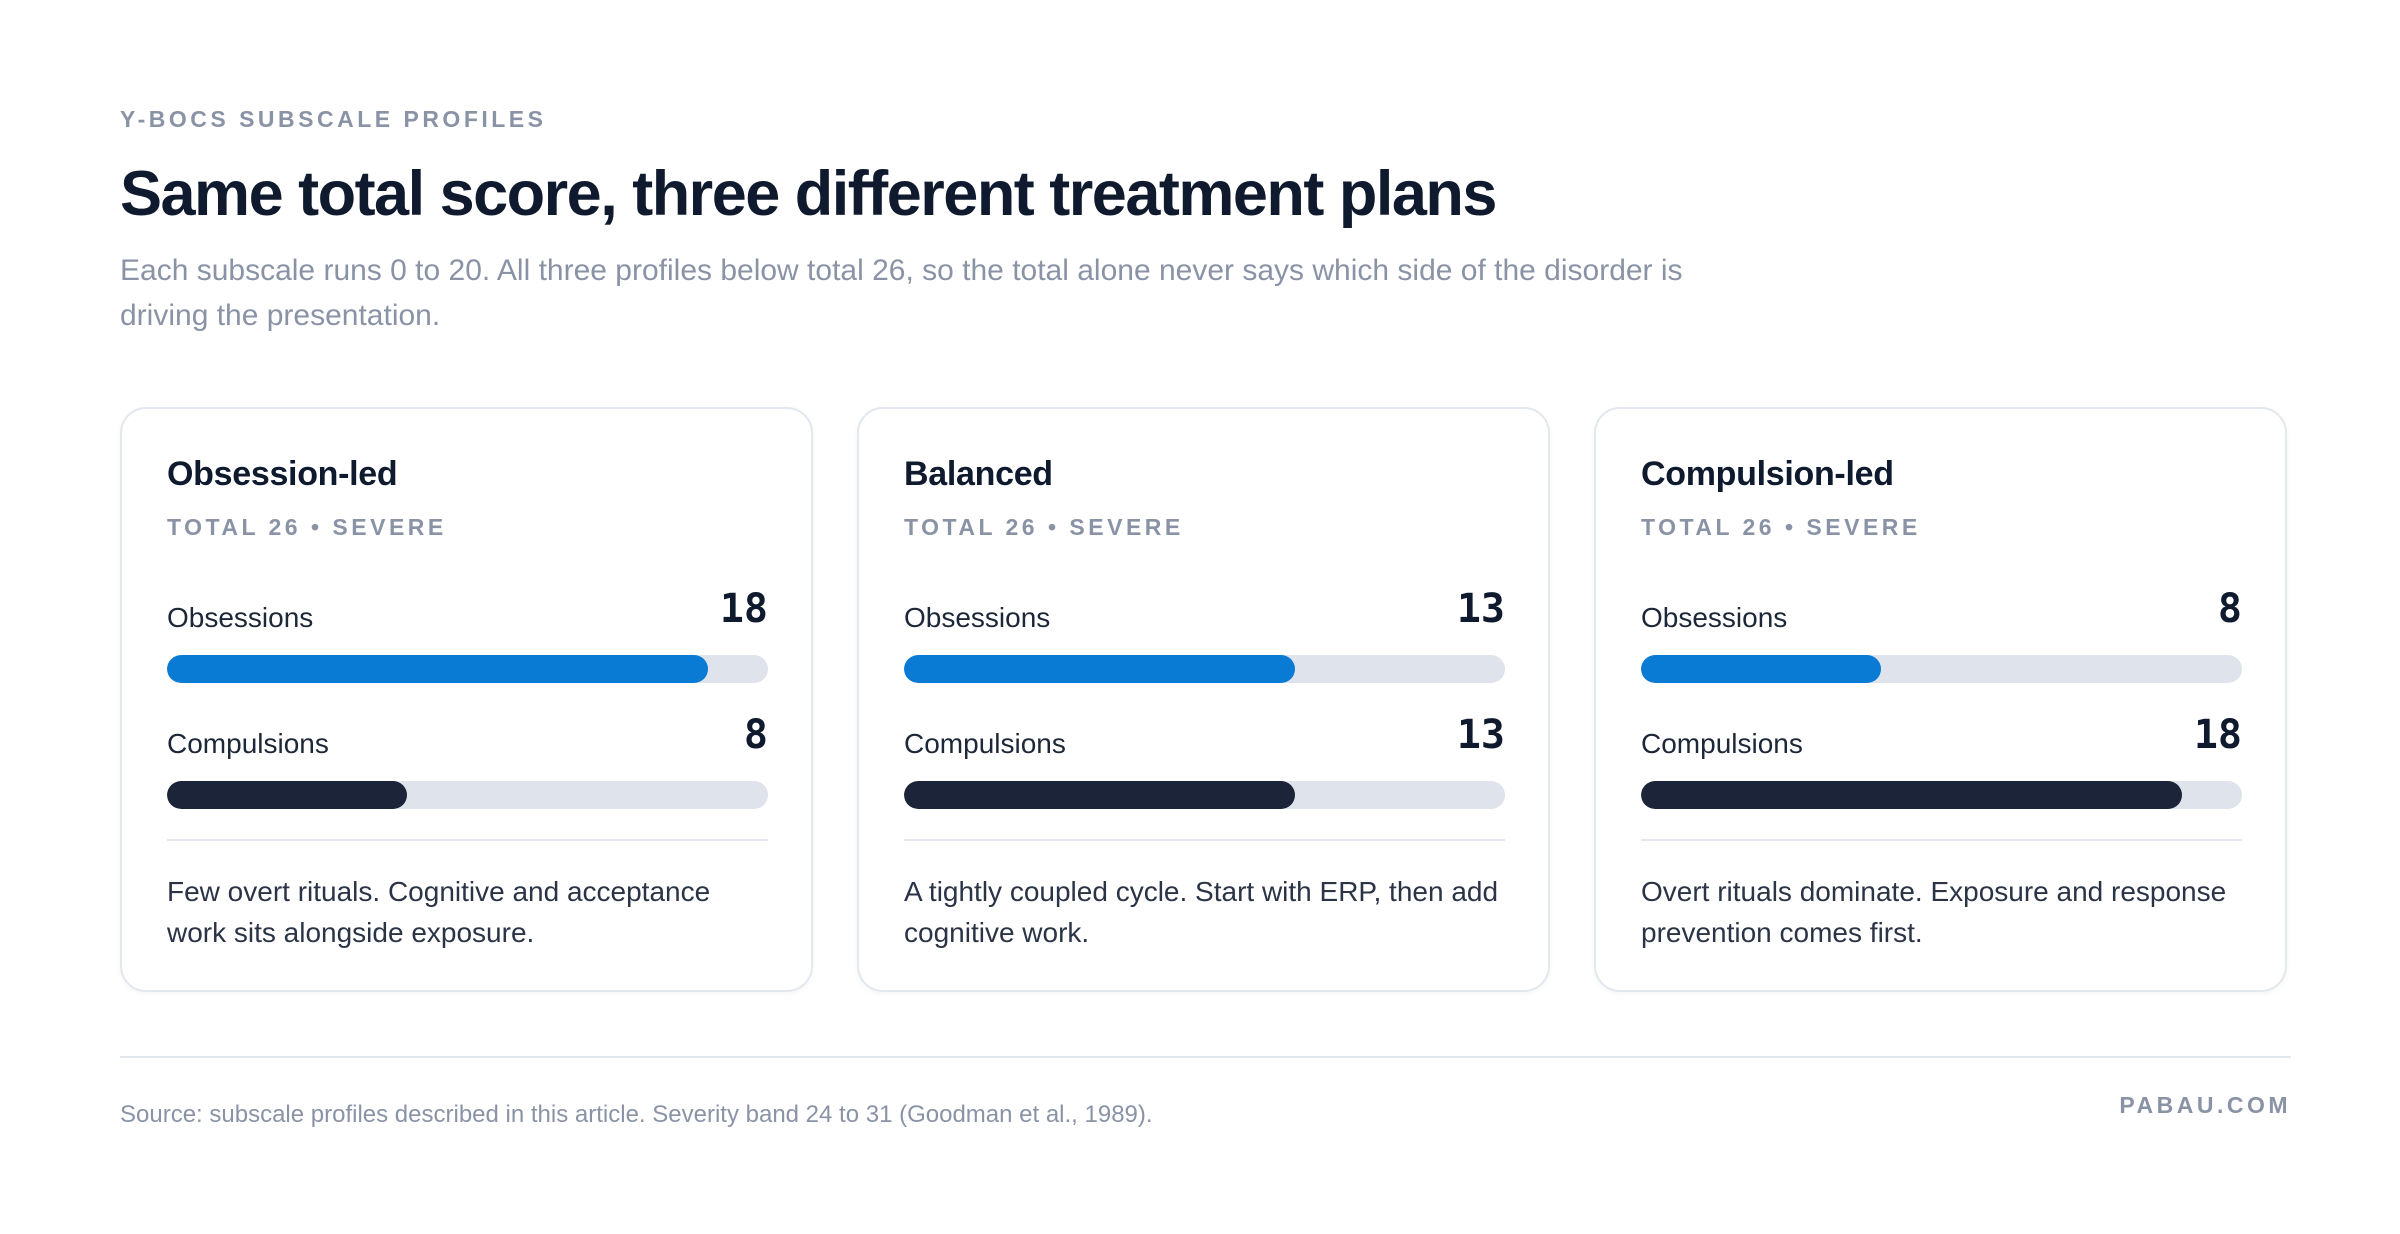 The height and width of the screenshot is (1234, 2400). What do you see at coordinates (2229, 609) in the screenshot?
I see `obsessions-value: 8` at bounding box center [2229, 609].